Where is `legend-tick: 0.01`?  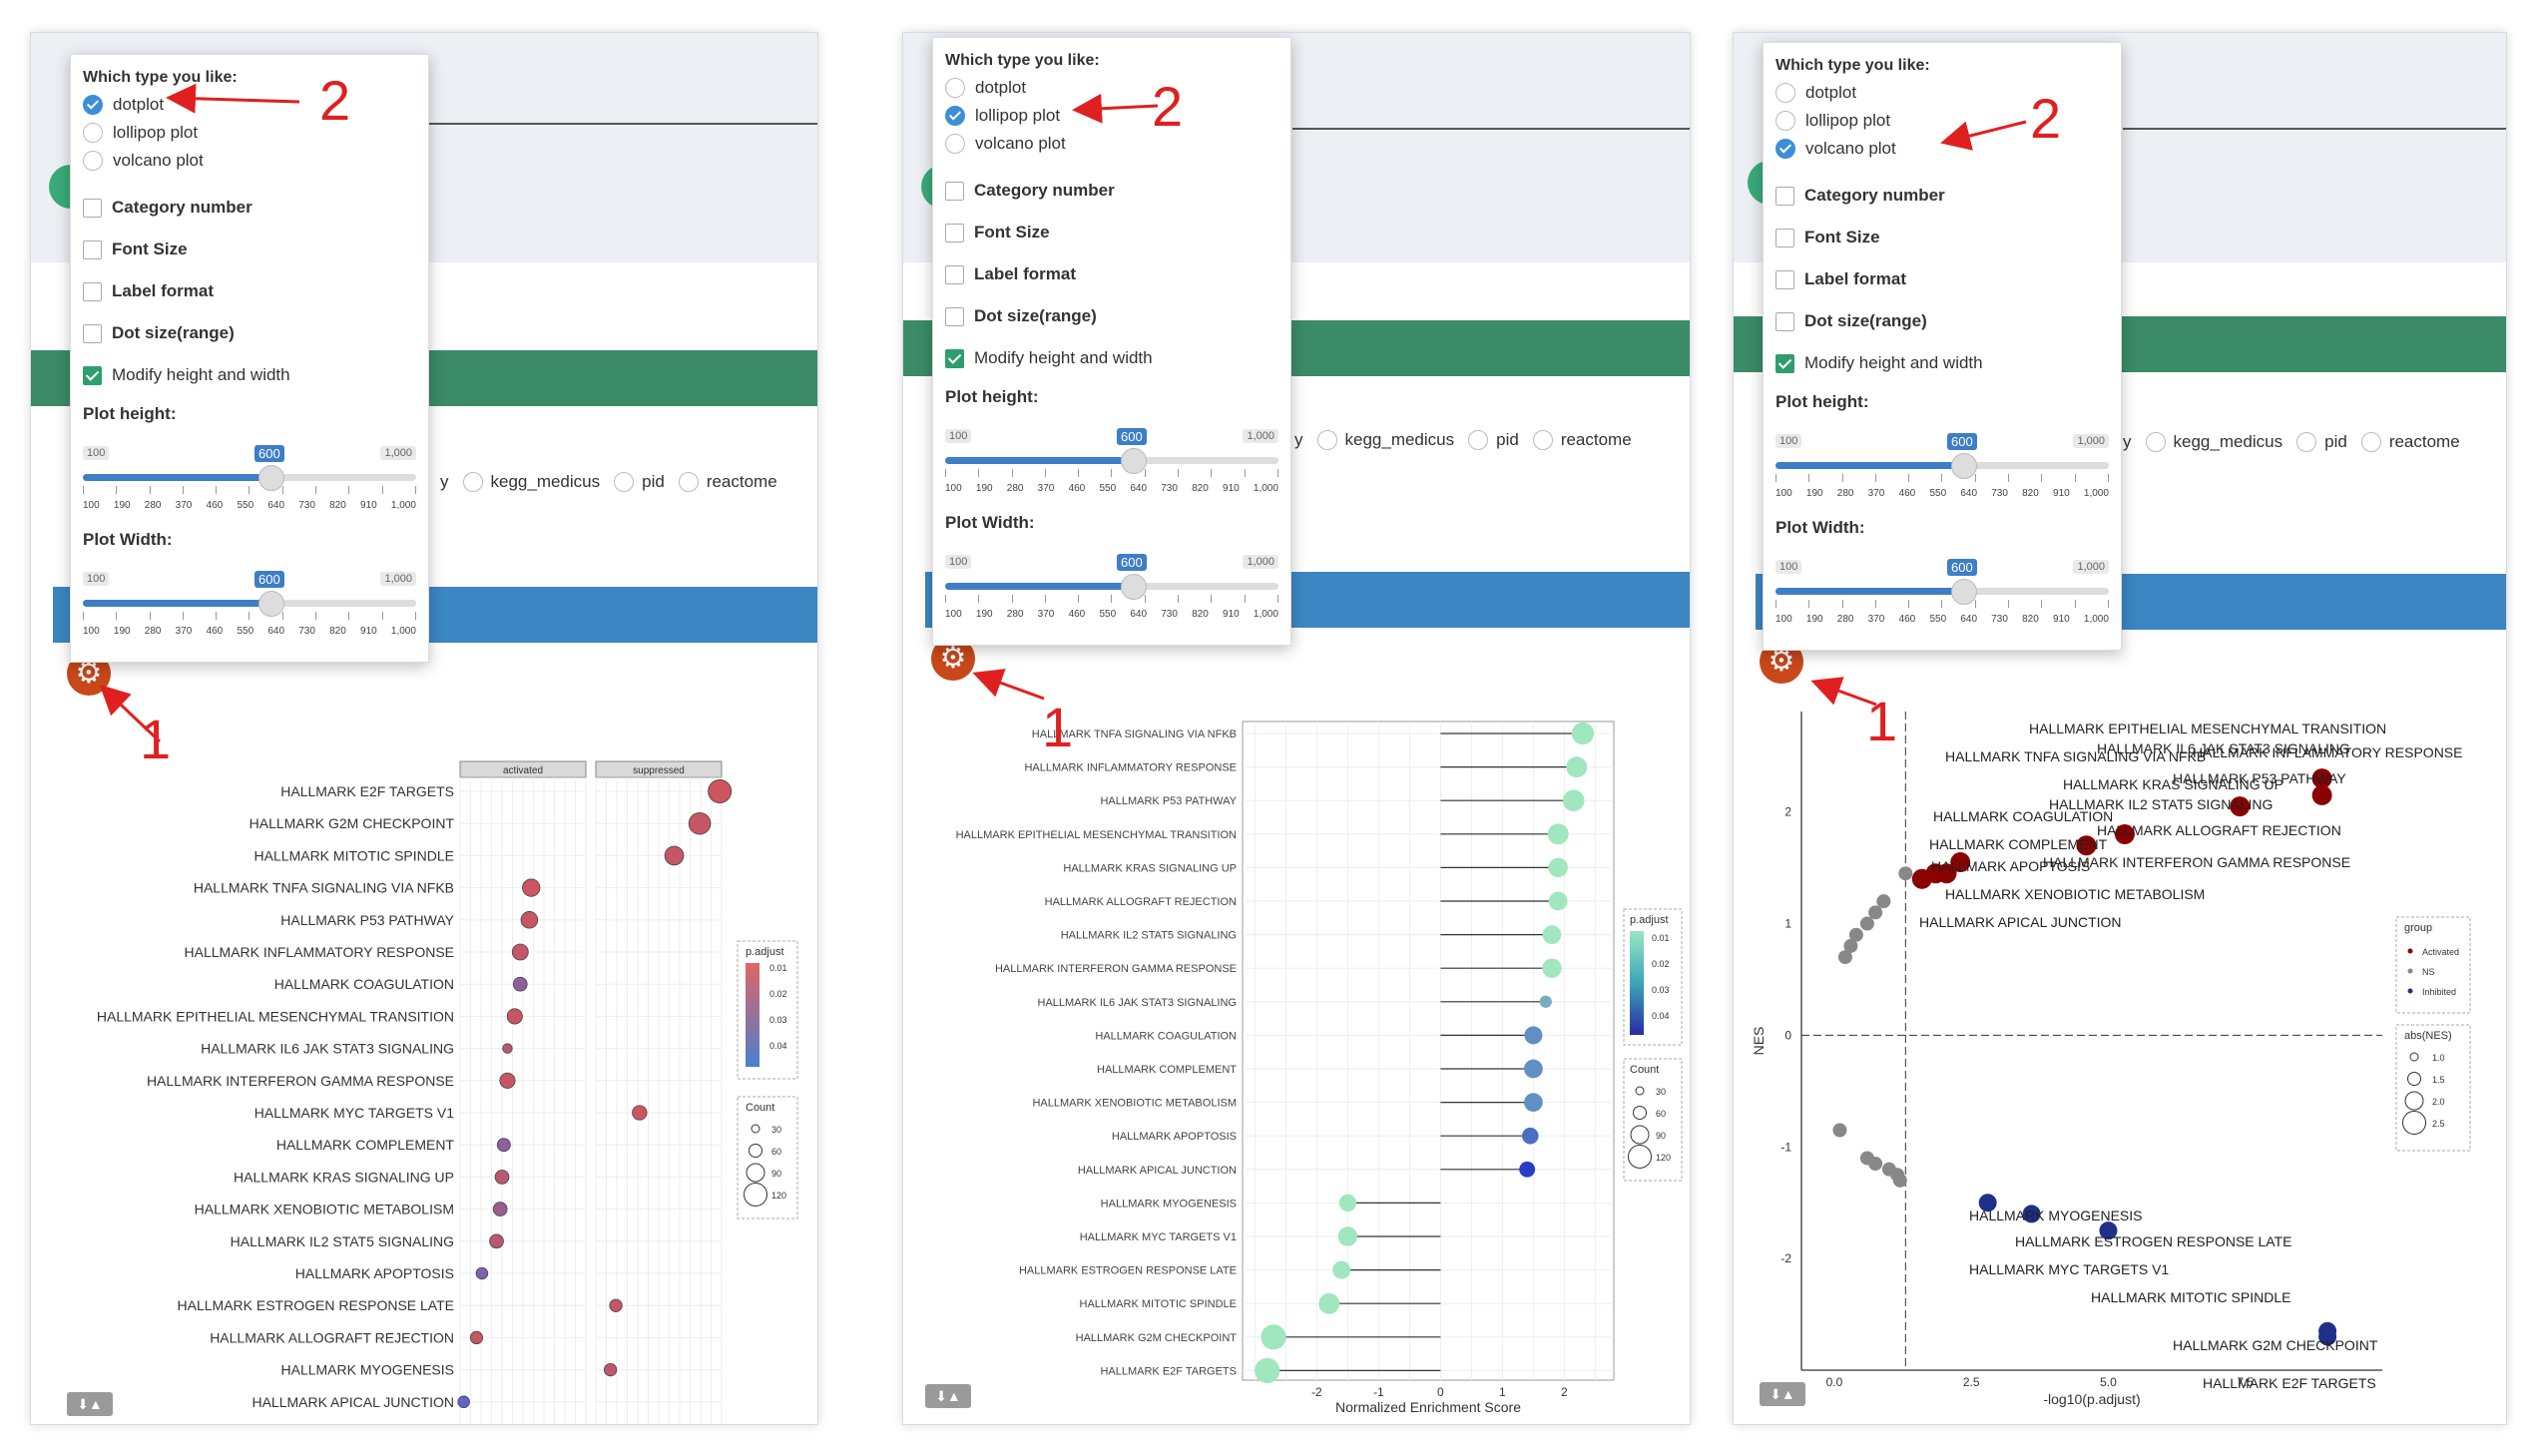
legend-tick: 0.01 is located at coordinates (1661, 938).